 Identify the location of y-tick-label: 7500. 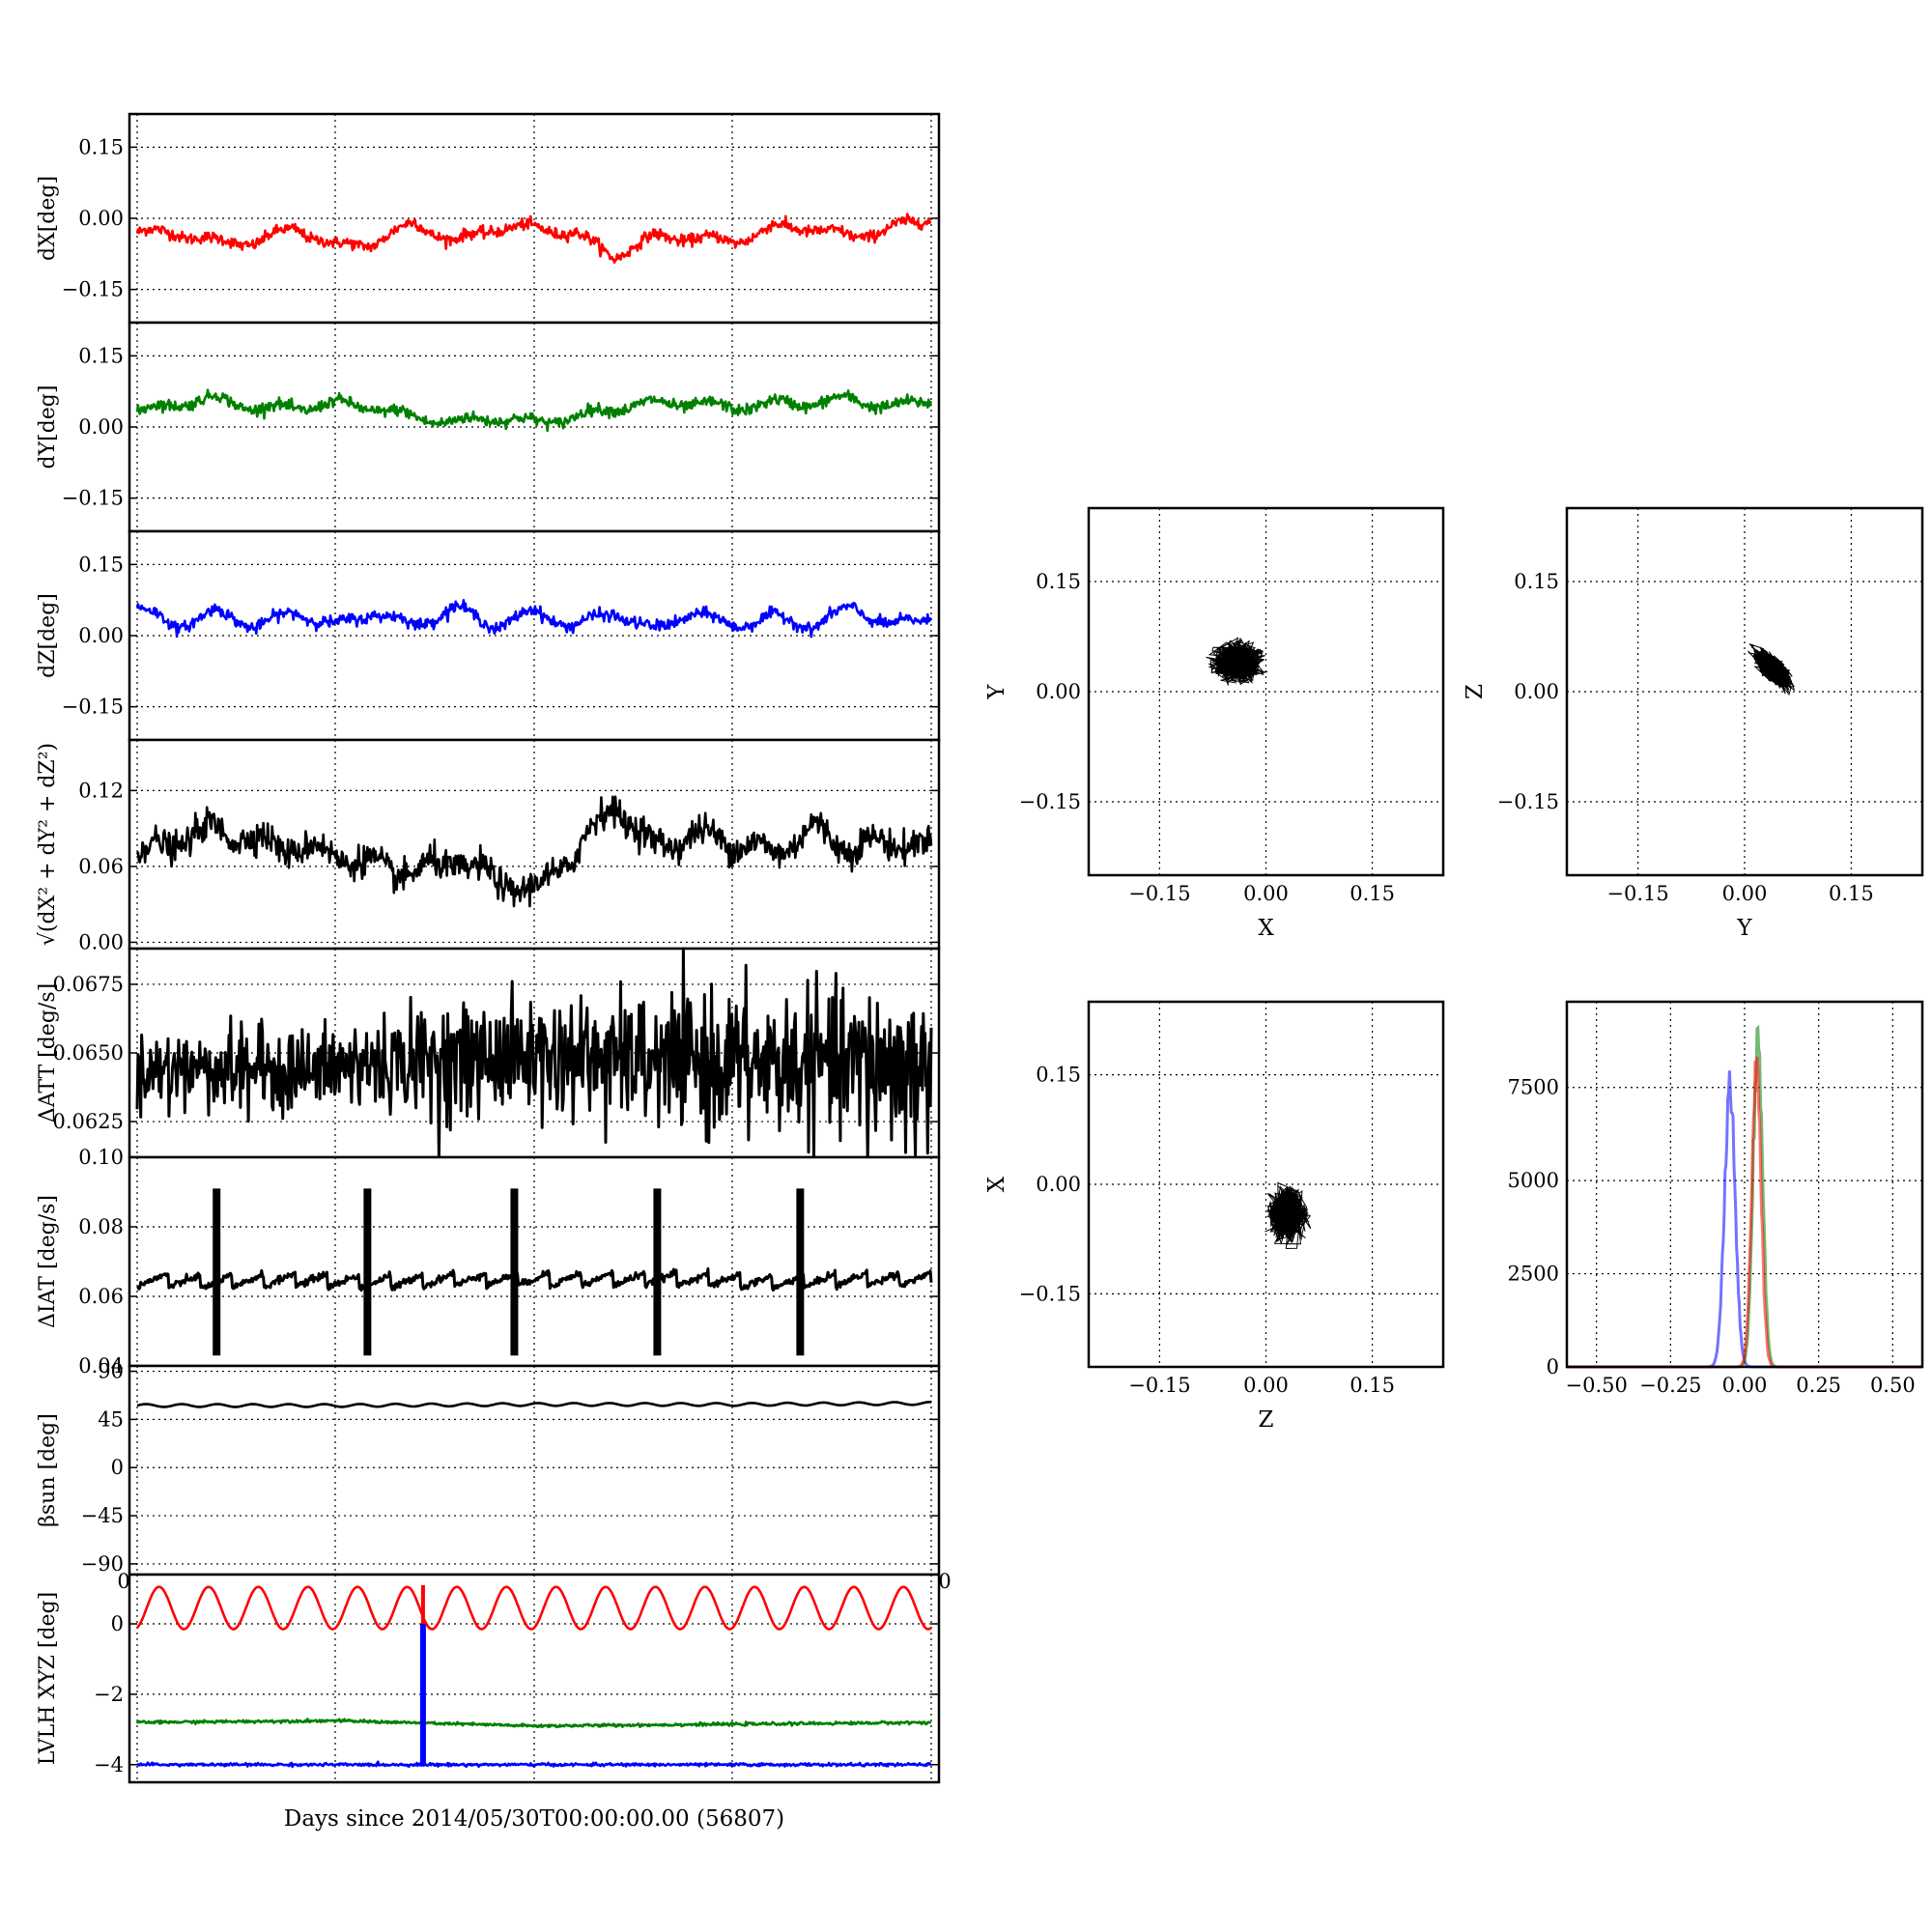
(1533, 1087).